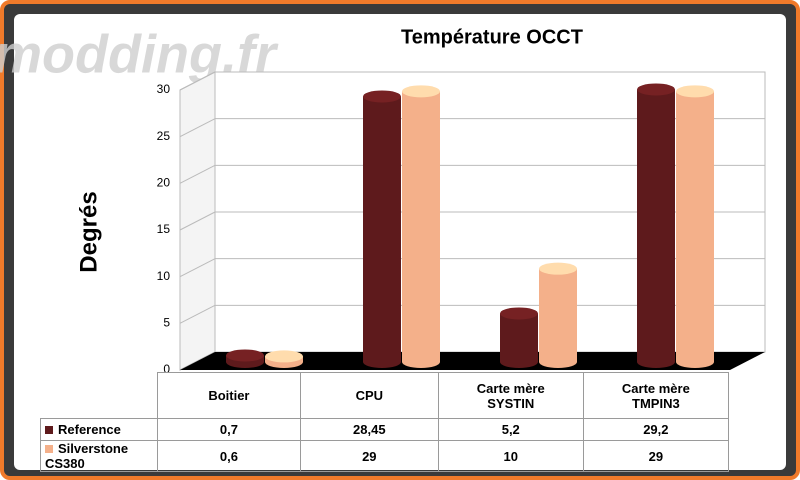 This screenshot has height=480, width=800. Describe the element at coordinates (99, 396) in the screenshot. I see `corner` at that location.